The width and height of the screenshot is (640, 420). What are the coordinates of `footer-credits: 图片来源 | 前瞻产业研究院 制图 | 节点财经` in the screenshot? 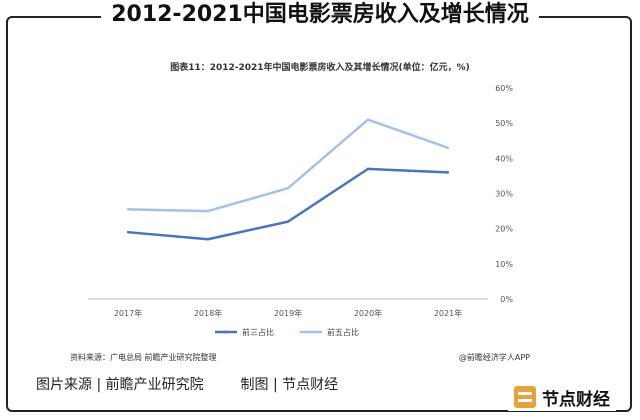 It's located at (187, 384).